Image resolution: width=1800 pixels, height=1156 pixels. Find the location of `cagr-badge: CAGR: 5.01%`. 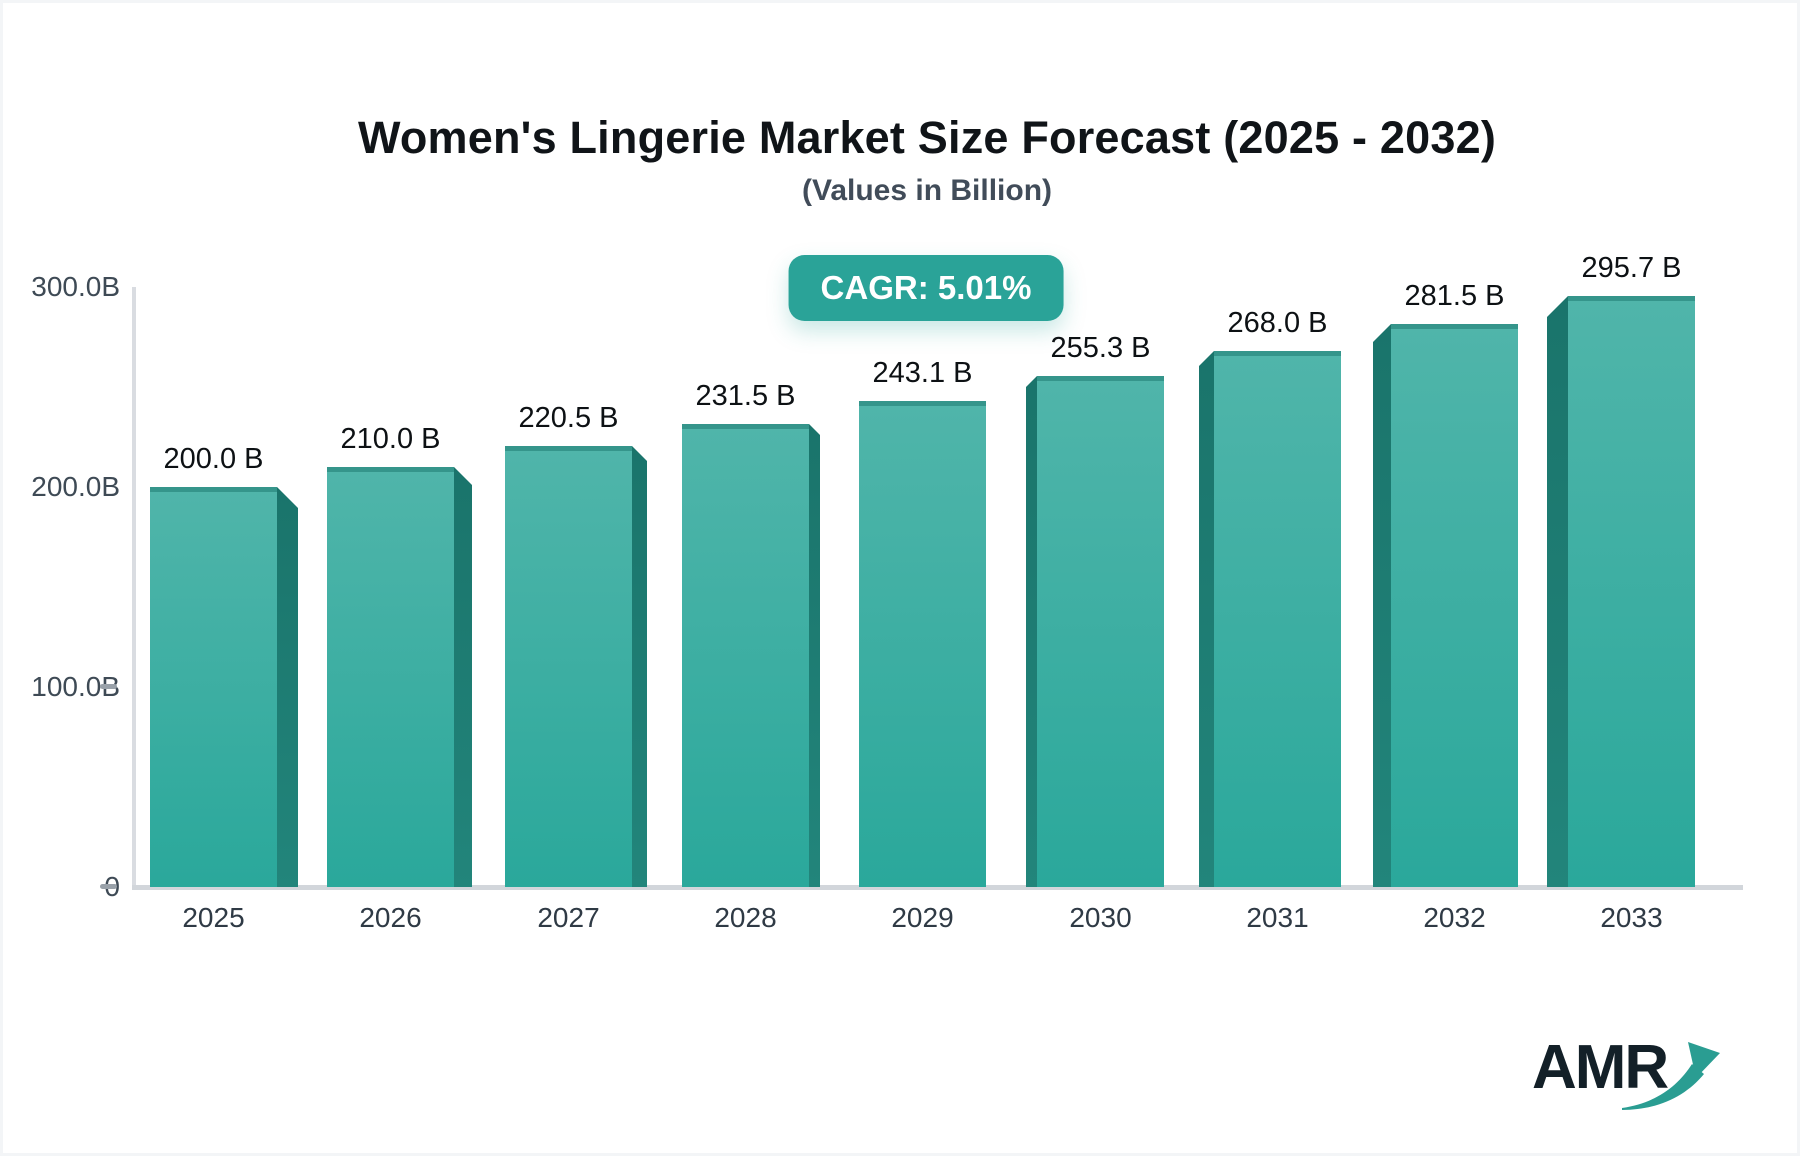

cagr-badge: CAGR: 5.01% is located at coordinates (926, 288).